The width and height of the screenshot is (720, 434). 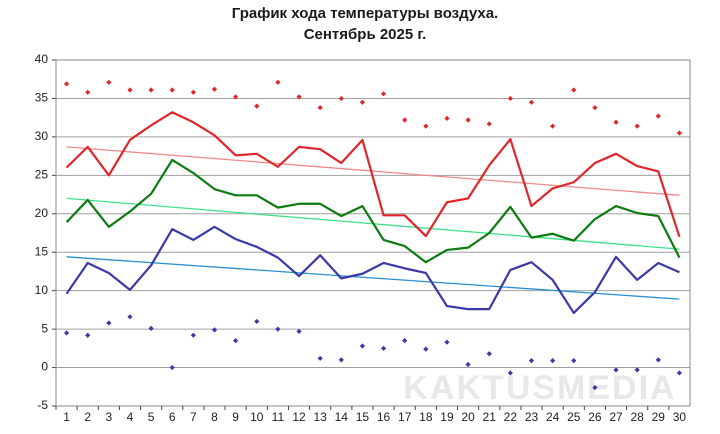 I want to click on x-tick-label: 29, so click(x=659, y=417).